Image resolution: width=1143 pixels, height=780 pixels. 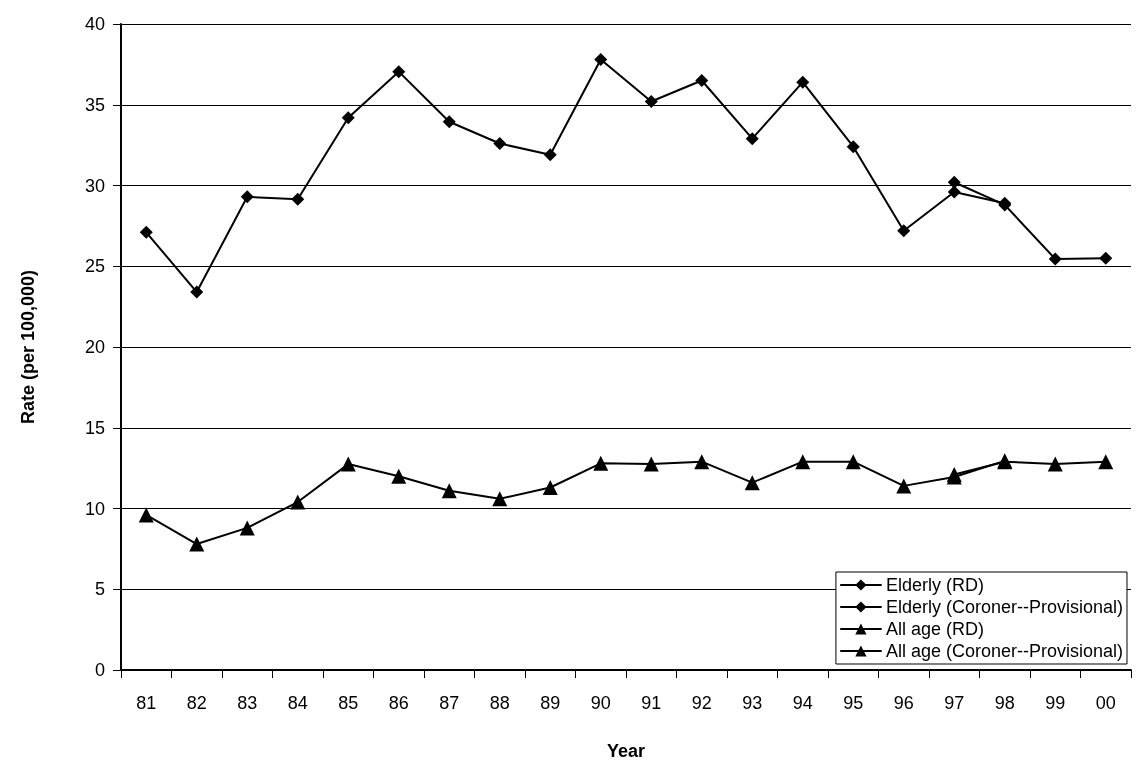 What do you see at coordinates (903, 703) in the screenshot?
I see `x-tick-label: 96` at bounding box center [903, 703].